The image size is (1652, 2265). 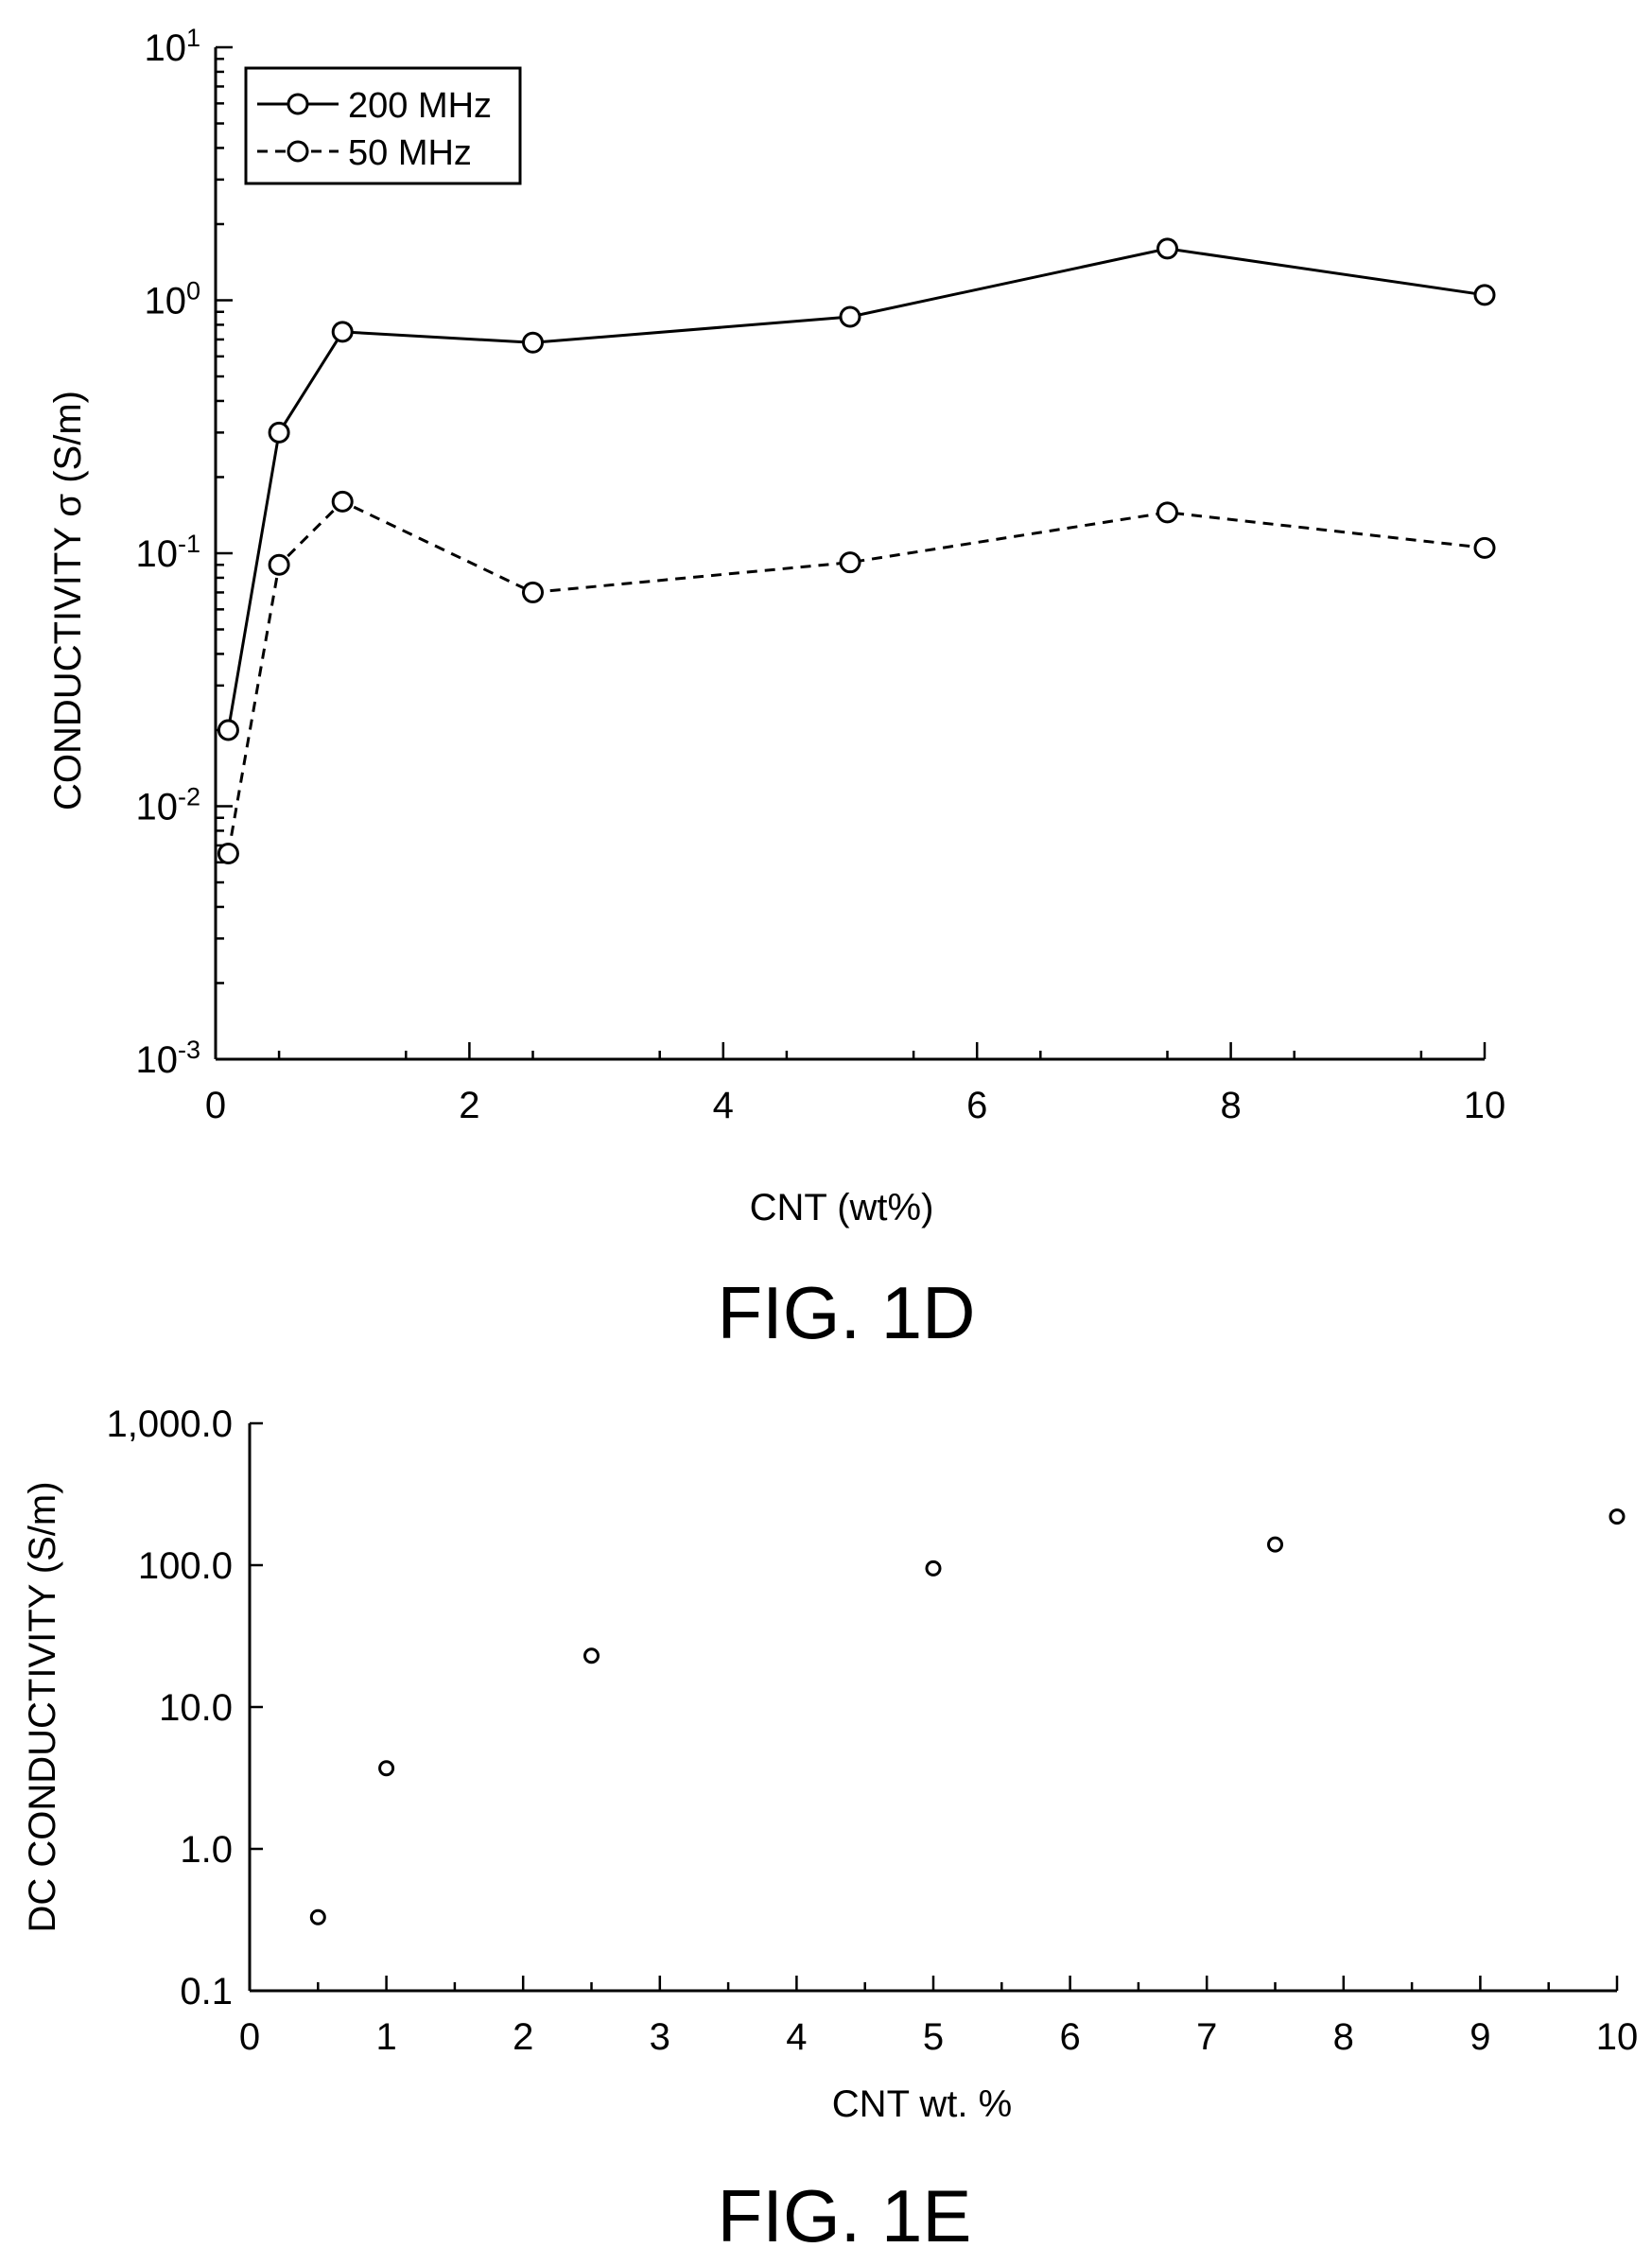 I want to click on x-tick-label: 9, so click(x=1479, y=2037).